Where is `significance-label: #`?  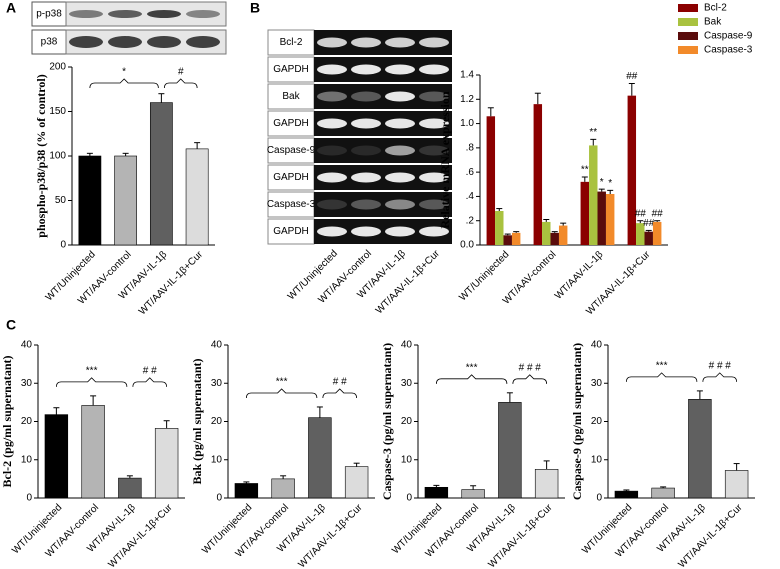 significance-label: # is located at coordinates (181, 72).